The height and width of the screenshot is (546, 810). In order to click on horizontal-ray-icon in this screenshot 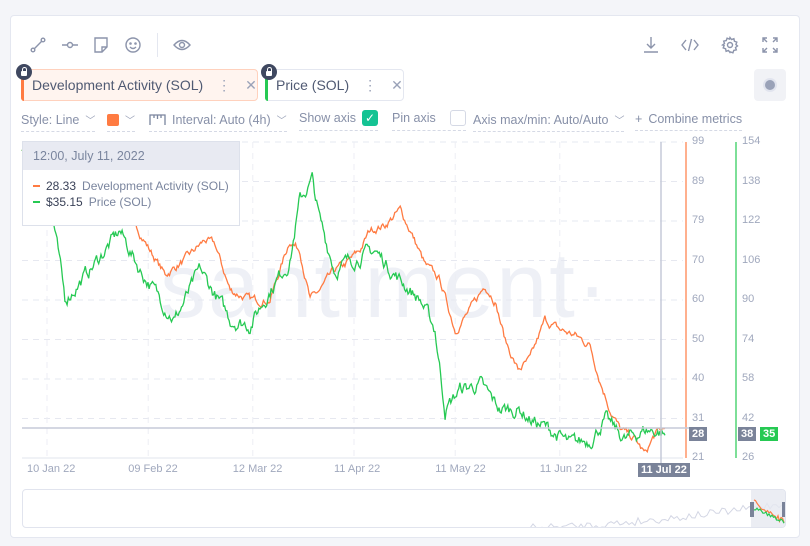, I will do `click(70, 45)`.